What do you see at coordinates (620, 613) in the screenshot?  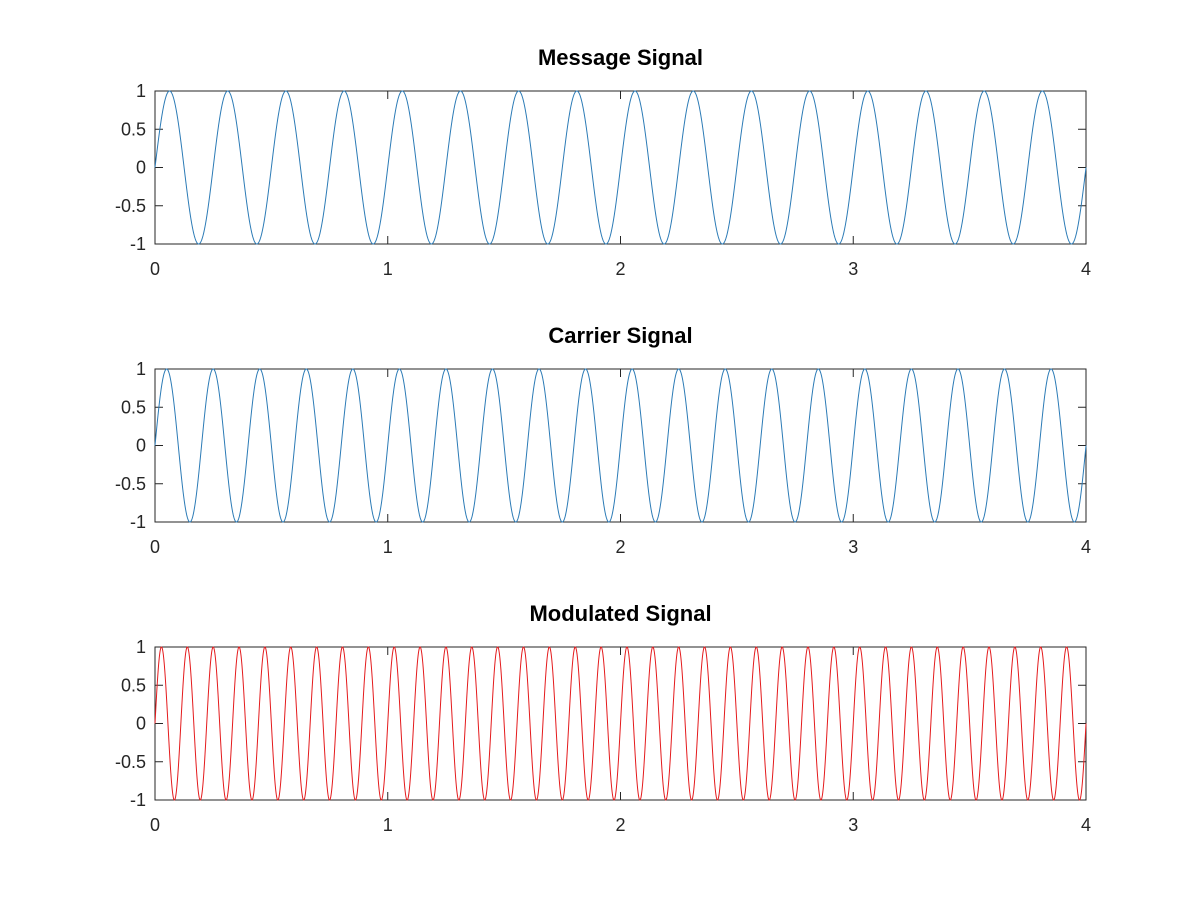 I see `chart-title: Modulated Signal` at bounding box center [620, 613].